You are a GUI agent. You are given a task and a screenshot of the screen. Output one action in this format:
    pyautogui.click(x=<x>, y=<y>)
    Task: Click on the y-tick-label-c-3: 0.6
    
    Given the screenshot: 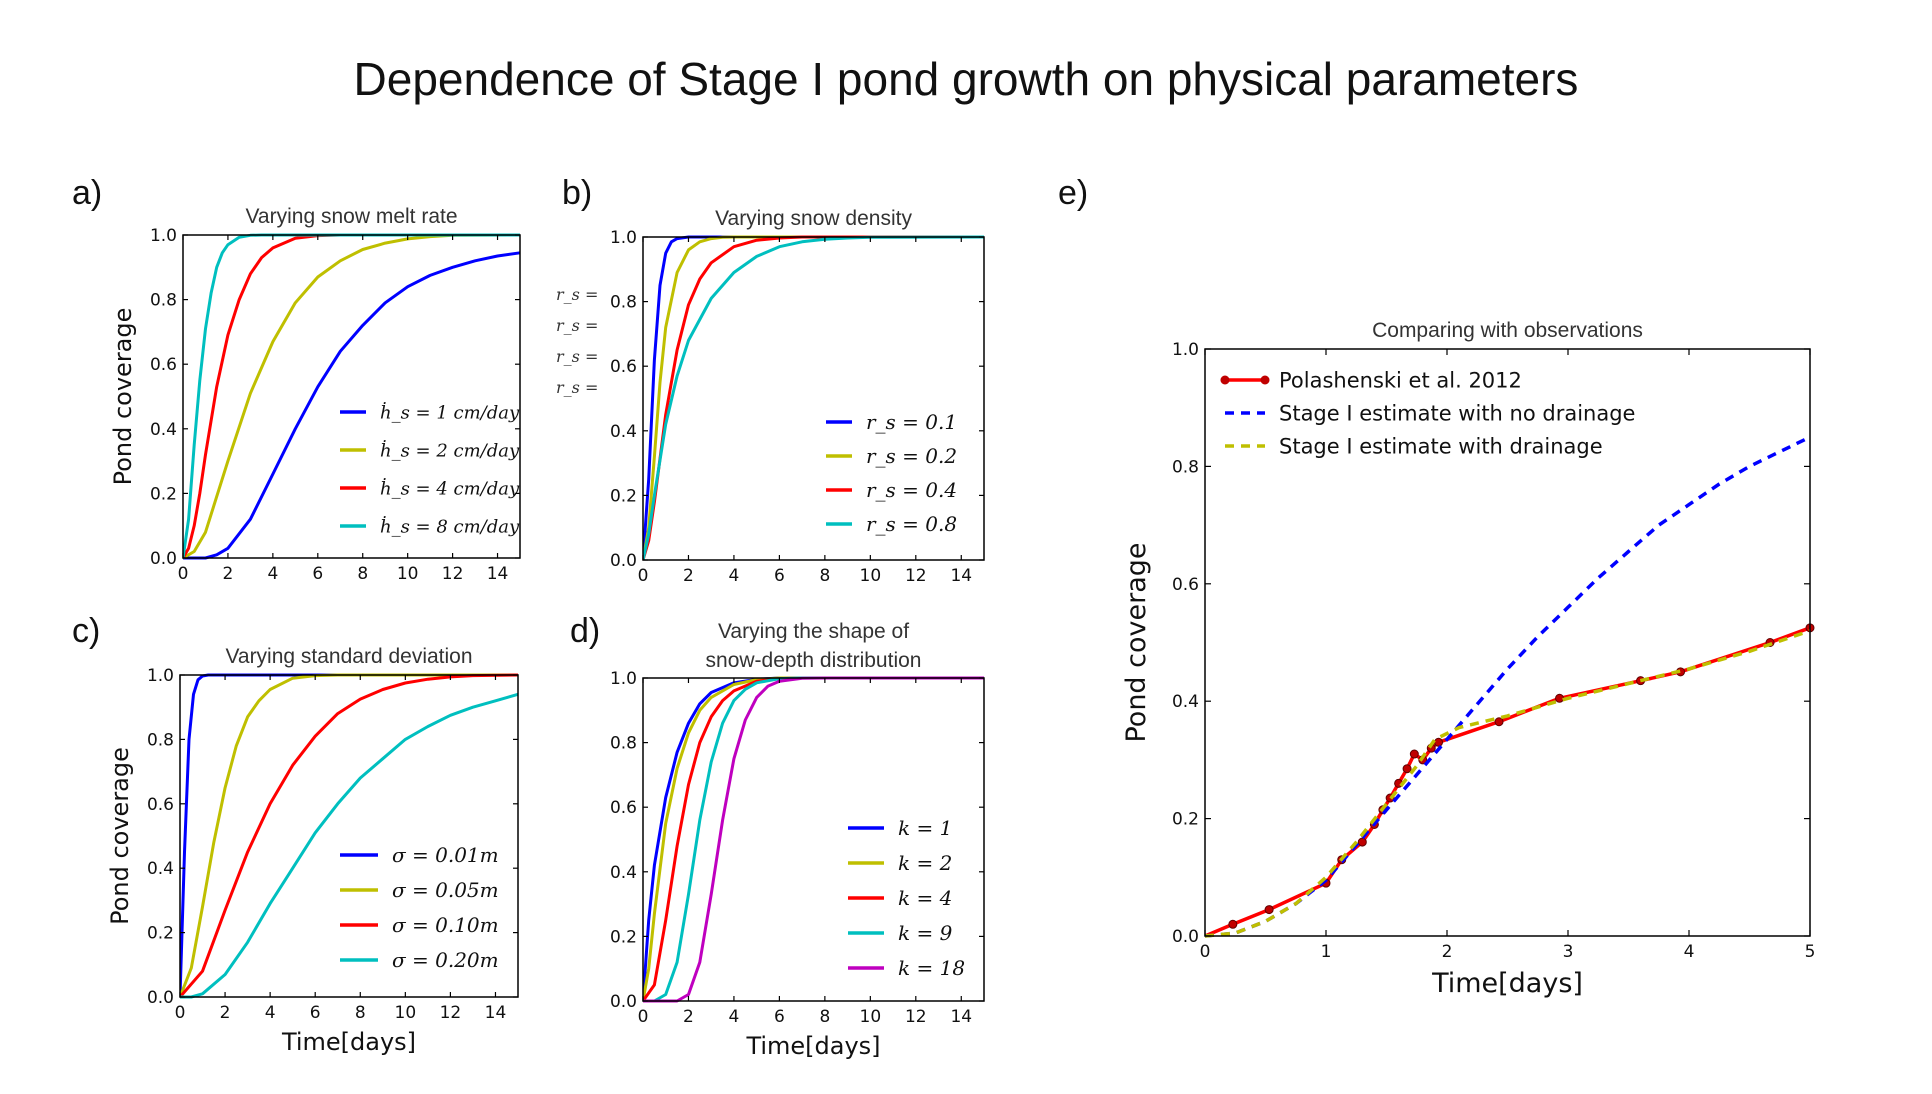 What is the action you would take?
    pyautogui.click(x=160, y=805)
    